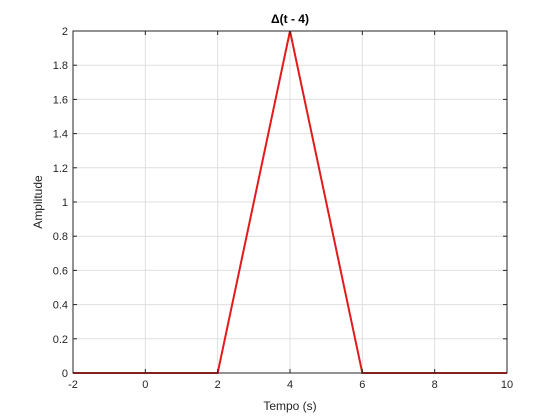 The width and height of the screenshot is (560, 420). I want to click on x-axis-label: Tempo (s), so click(289, 406).